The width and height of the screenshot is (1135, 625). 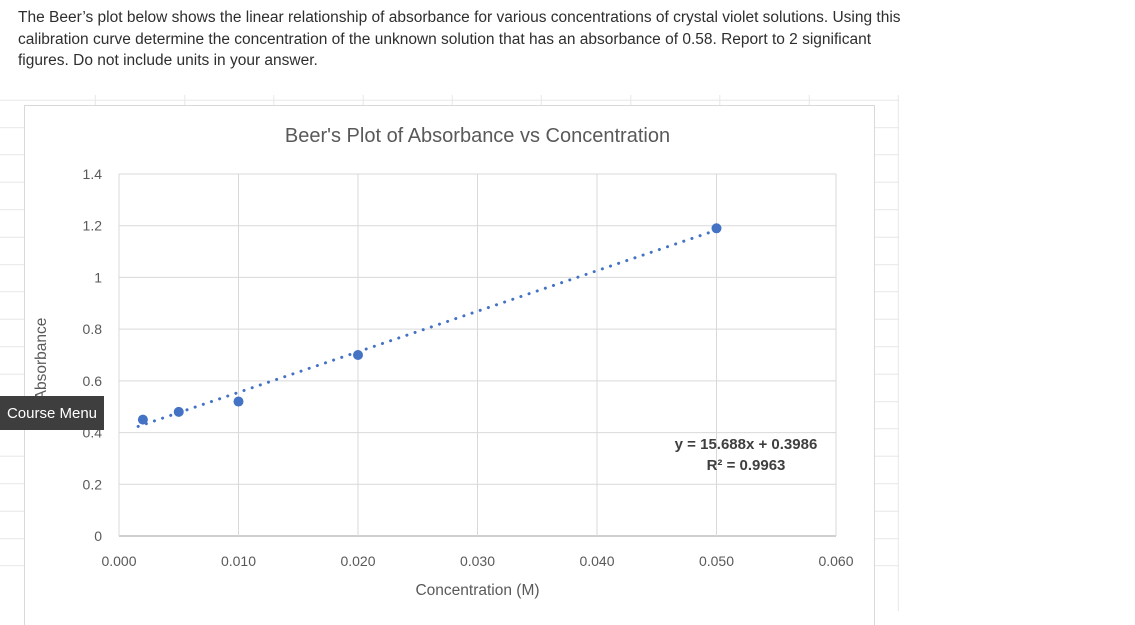 What do you see at coordinates (118, 561) in the screenshot?
I see `x-tick-label: 0.000` at bounding box center [118, 561].